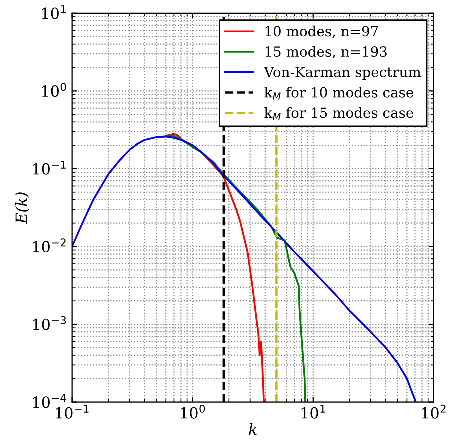 Image resolution: width=452 pixels, height=447 pixels. What do you see at coordinates (54, 12) in the screenshot?
I see `y-tick-label: 10$^{1}$` at bounding box center [54, 12].